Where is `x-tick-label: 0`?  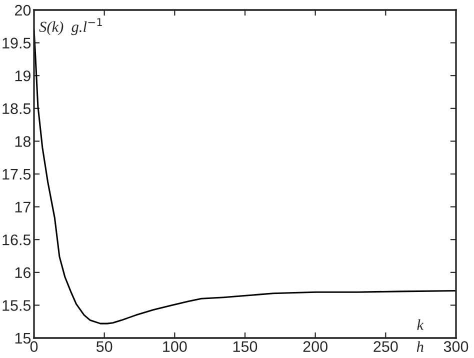
x-tick-label: 0 is located at coordinates (34, 346).